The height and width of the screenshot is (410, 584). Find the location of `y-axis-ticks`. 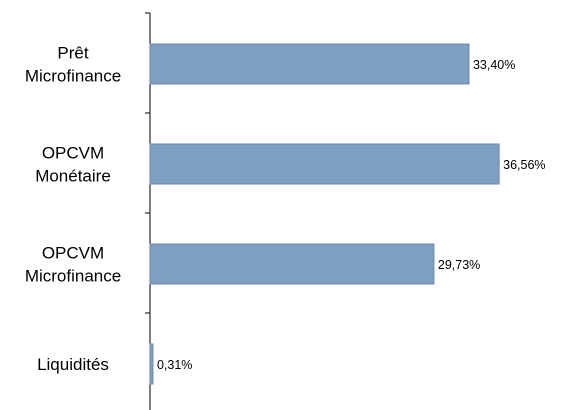

y-axis-ticks is located at coordinates (147, 163).